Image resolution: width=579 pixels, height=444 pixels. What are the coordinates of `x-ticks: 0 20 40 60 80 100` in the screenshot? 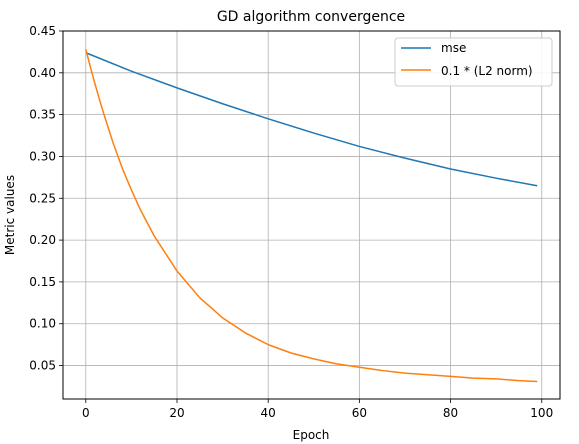 It's located at (317, 409).